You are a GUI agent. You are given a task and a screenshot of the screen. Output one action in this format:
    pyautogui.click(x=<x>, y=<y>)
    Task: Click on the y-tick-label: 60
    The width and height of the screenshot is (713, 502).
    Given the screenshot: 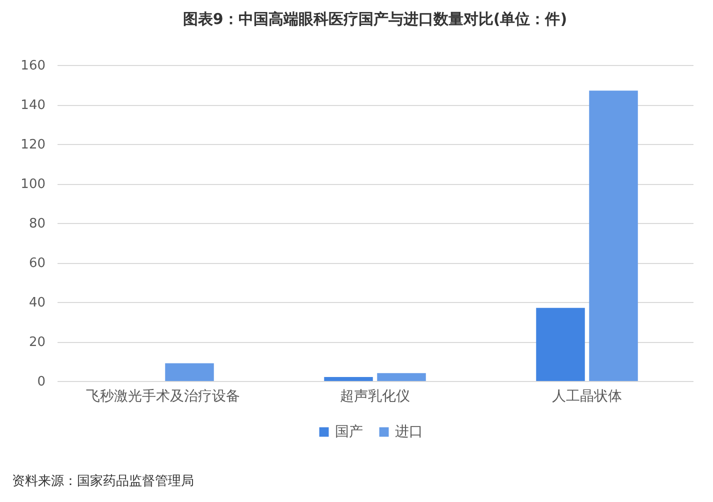 What is the action you would take?
    pyautogui.click(x=37, y=263)
    